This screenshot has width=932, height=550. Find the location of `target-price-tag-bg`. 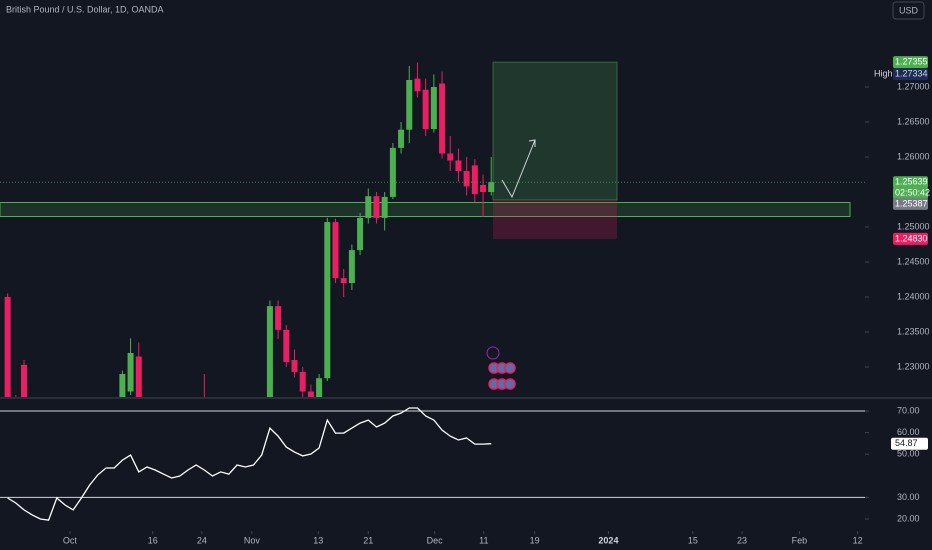

target-price-tag-bg is located at coordinates (910, 62).